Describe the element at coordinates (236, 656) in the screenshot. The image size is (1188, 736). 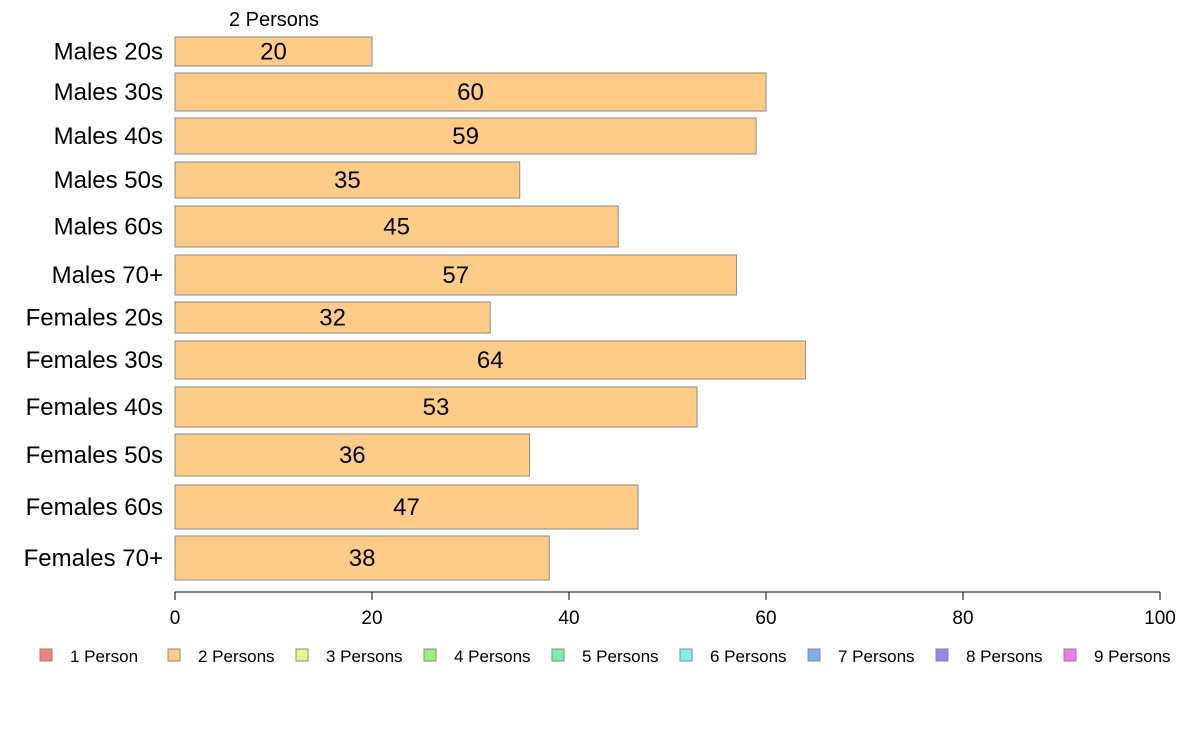
I see `legend-label: 2 Persons` at that location.